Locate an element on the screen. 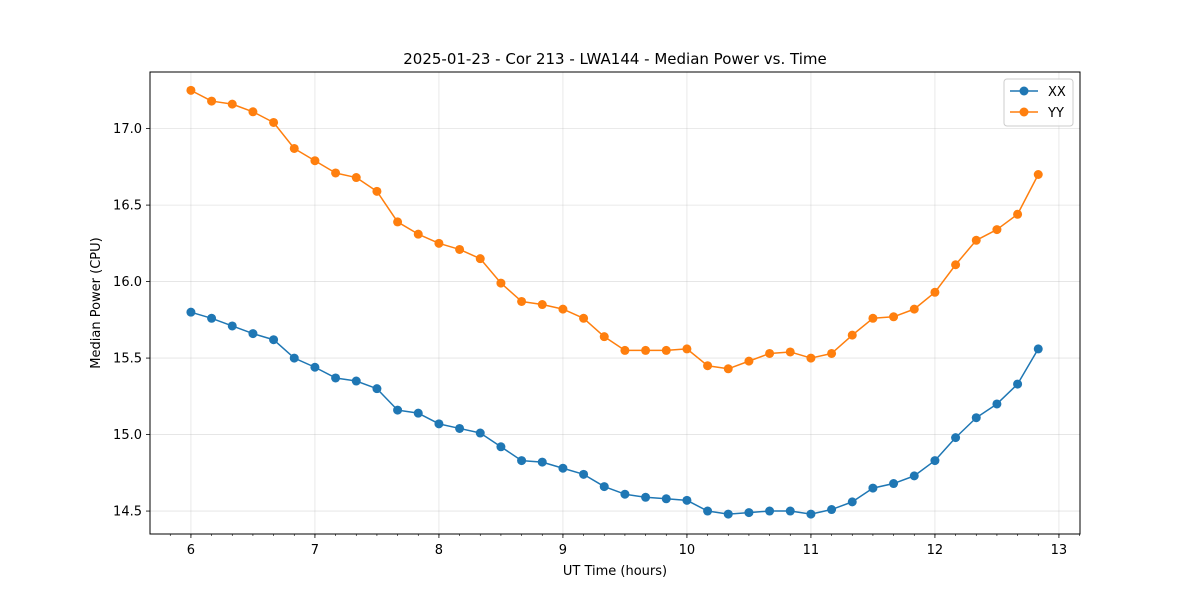 The width and height of the screenshot is (1200, 600). x-tick-label: 13 is located at coordinates (1059, 550).